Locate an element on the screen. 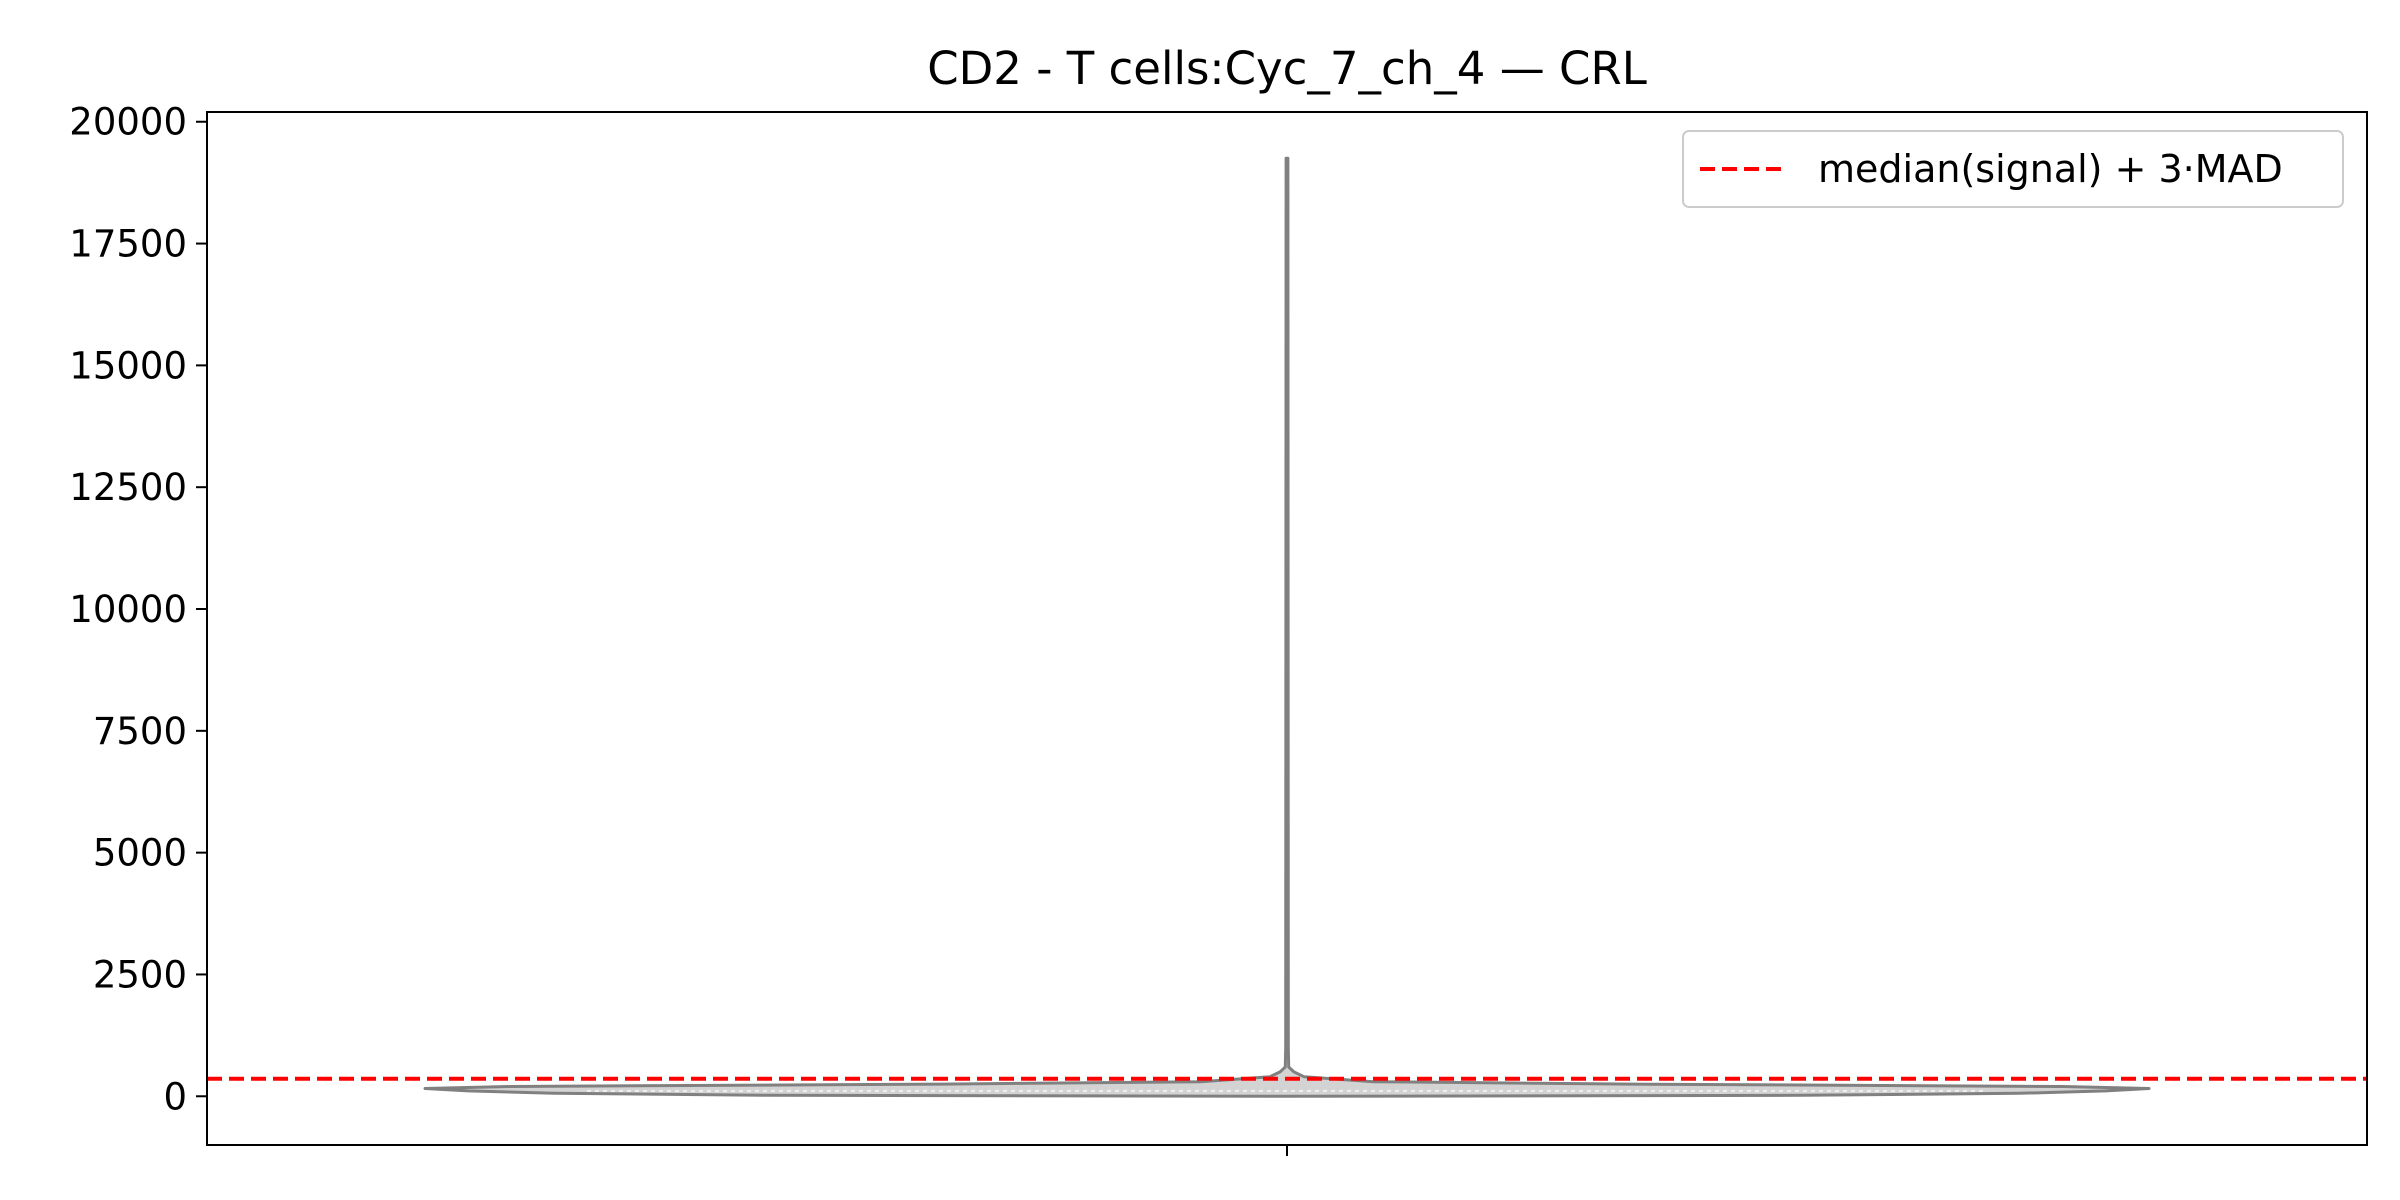 This screenshot has height=1200, width=2400. legend-label-threshold: median(signal) + 3·MAD is located at coordinates (2050, 169).